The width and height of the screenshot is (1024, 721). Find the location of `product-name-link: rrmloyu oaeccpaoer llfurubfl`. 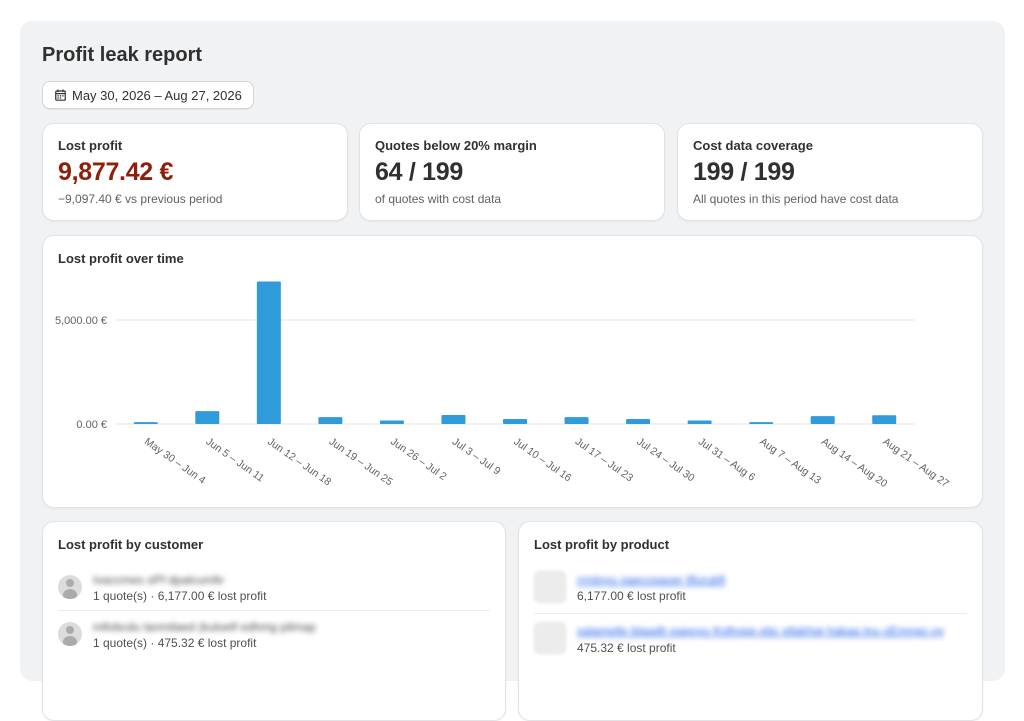

product-name-link: rrmloyu oaeccpaoer llfurubfl is located at coordinates (651, 580).